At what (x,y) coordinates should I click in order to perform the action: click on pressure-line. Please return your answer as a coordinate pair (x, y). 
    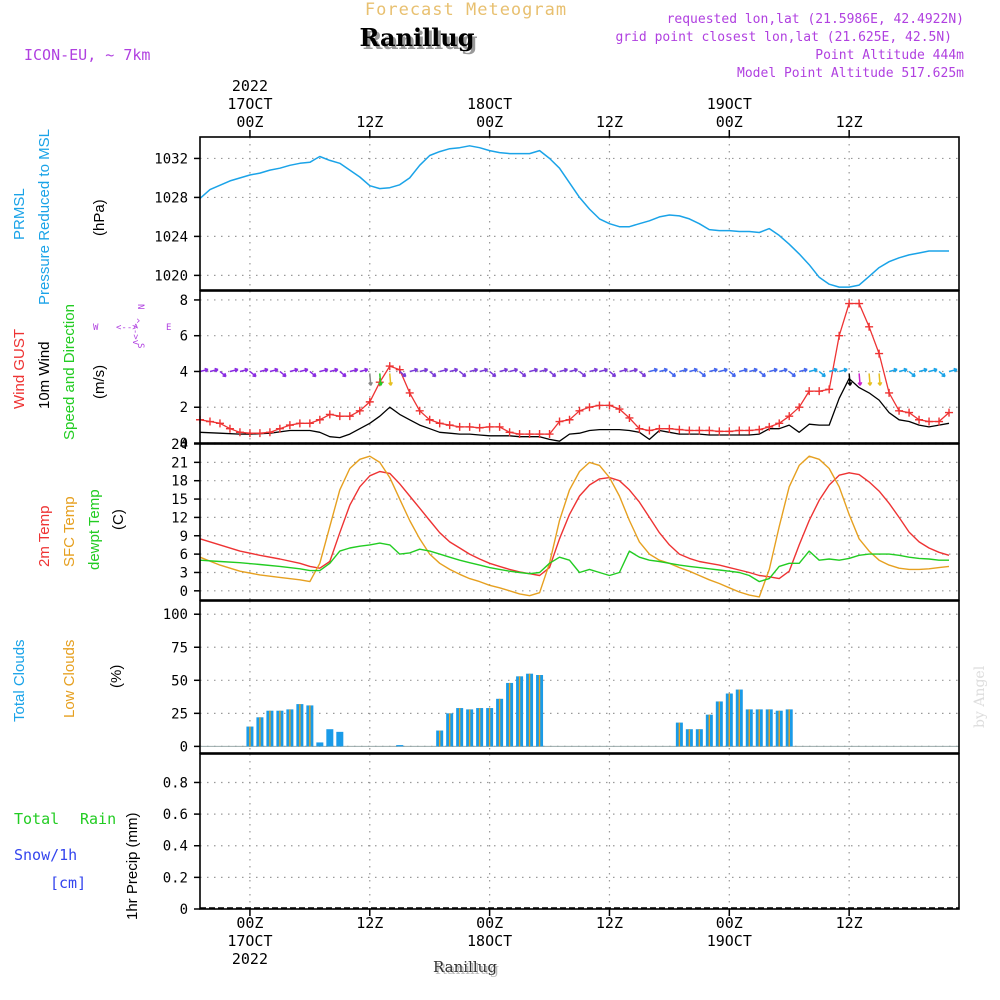
    Looking at the image, I should click on (574, 216).